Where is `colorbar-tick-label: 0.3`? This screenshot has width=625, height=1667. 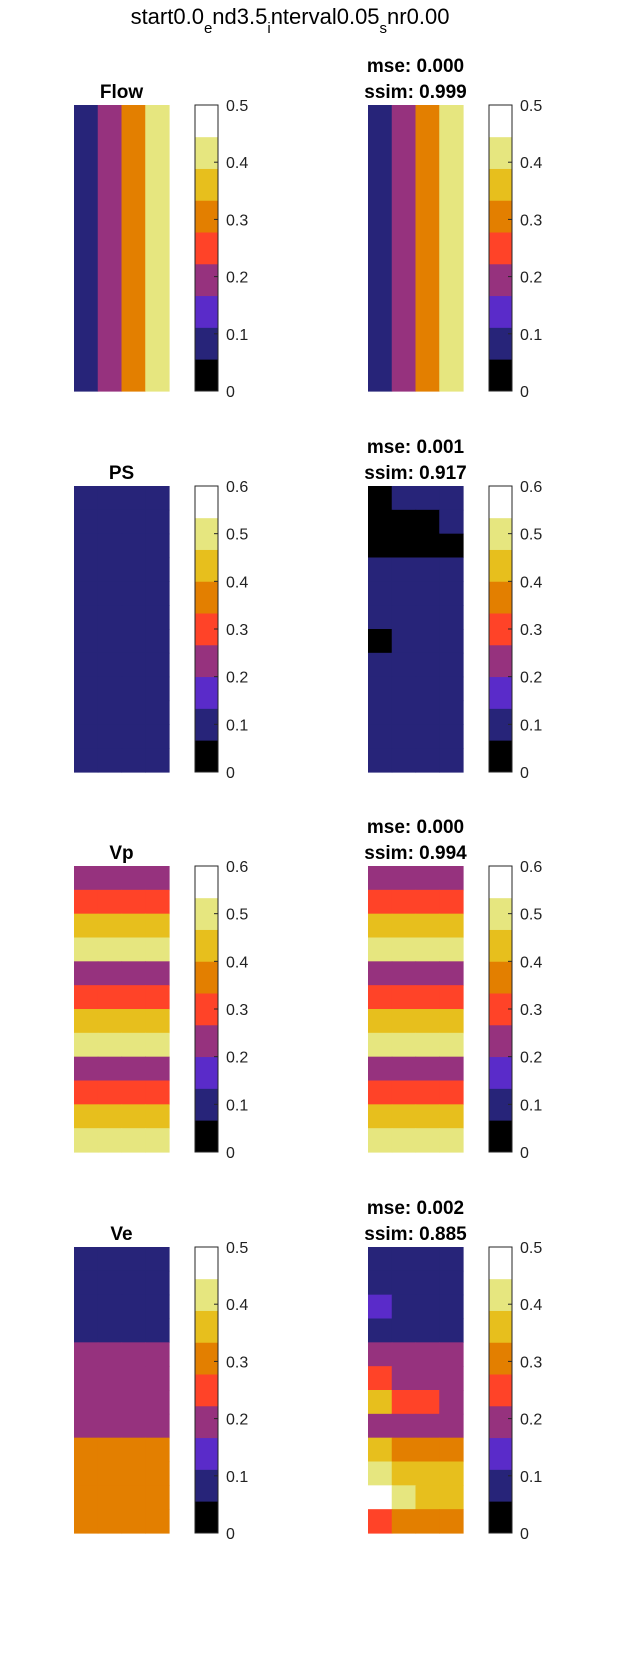
colorbar-tick-label: 0.3 is located at coordinates (531, 1362).